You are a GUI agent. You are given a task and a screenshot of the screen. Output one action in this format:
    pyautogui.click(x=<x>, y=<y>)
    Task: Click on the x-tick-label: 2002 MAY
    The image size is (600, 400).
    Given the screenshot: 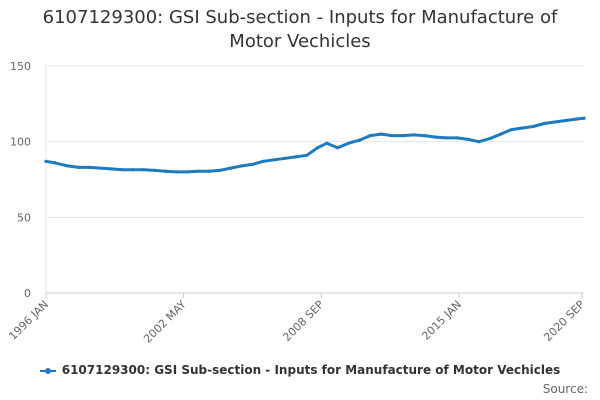 What is the action you would take?
    pyautogui.click(x=165, y=322)
    